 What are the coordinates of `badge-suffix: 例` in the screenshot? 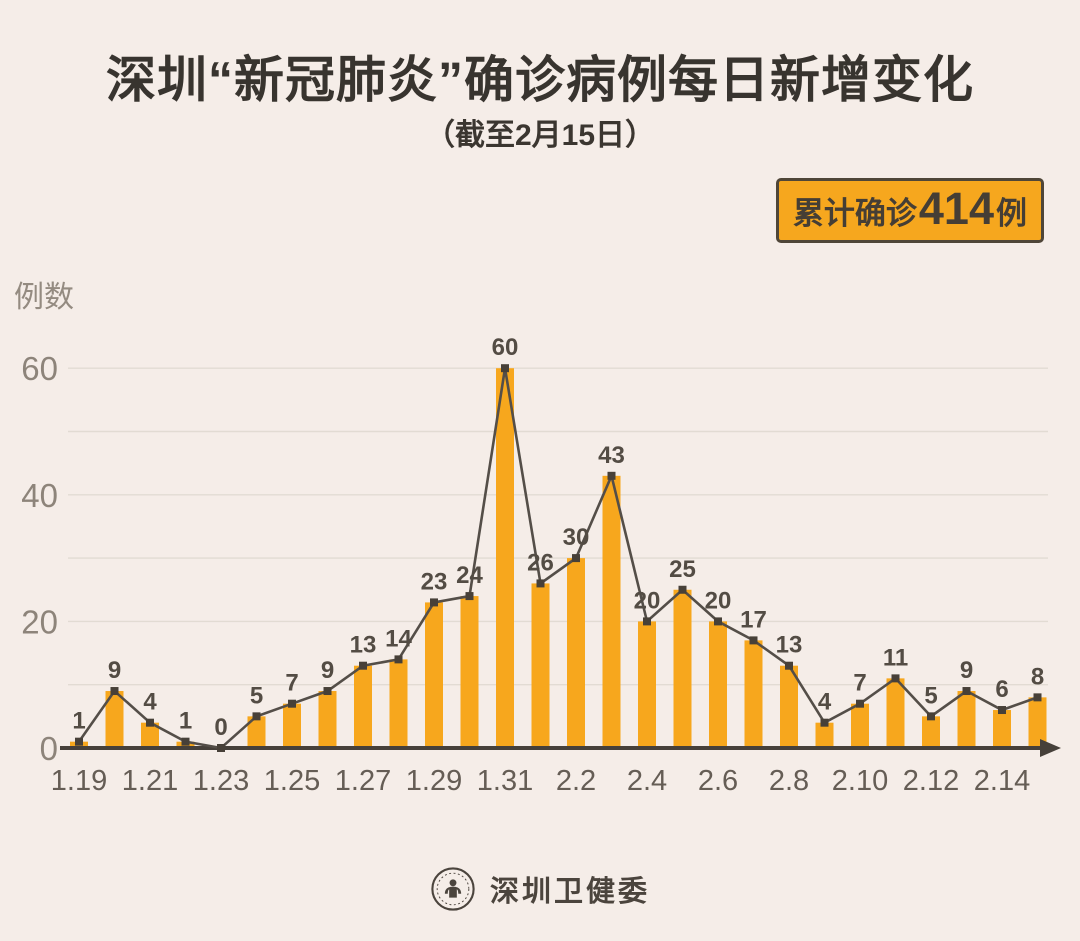 It's located at (1011, 213).